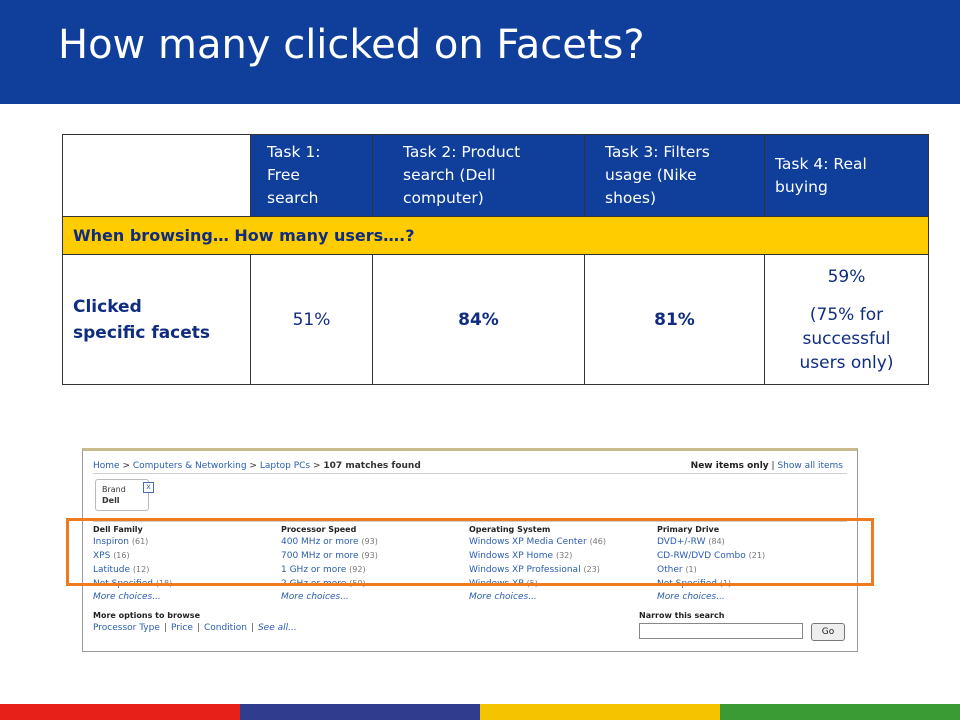 Image resolution: width=960 pixels, height=720 pixels. Describe the element at coordinates (801, 186) in the screenshot. I see `header-task-4-line: buying` at that location.